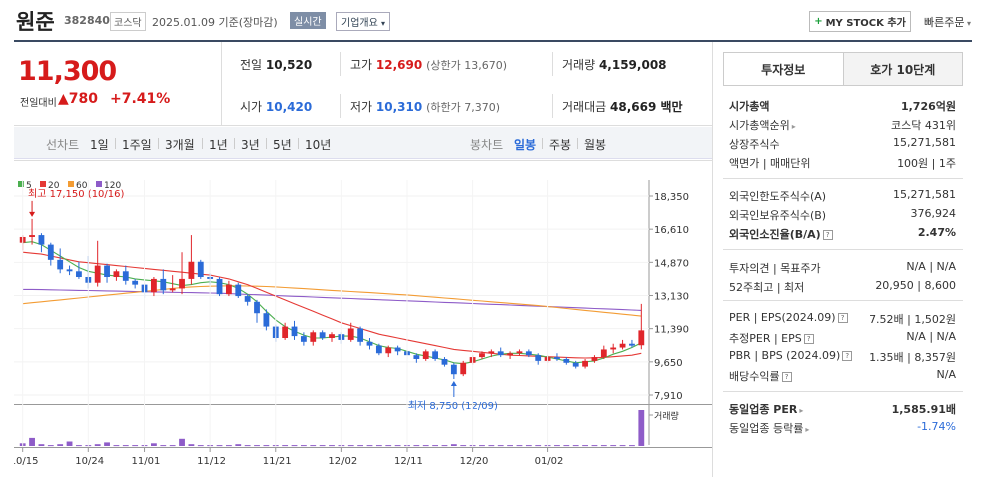  What do you see at coordinates (766, 409) in the screenshot?
I see `industry-per-label: 동일업종 PER ▸` at bounding box center [766, 409].